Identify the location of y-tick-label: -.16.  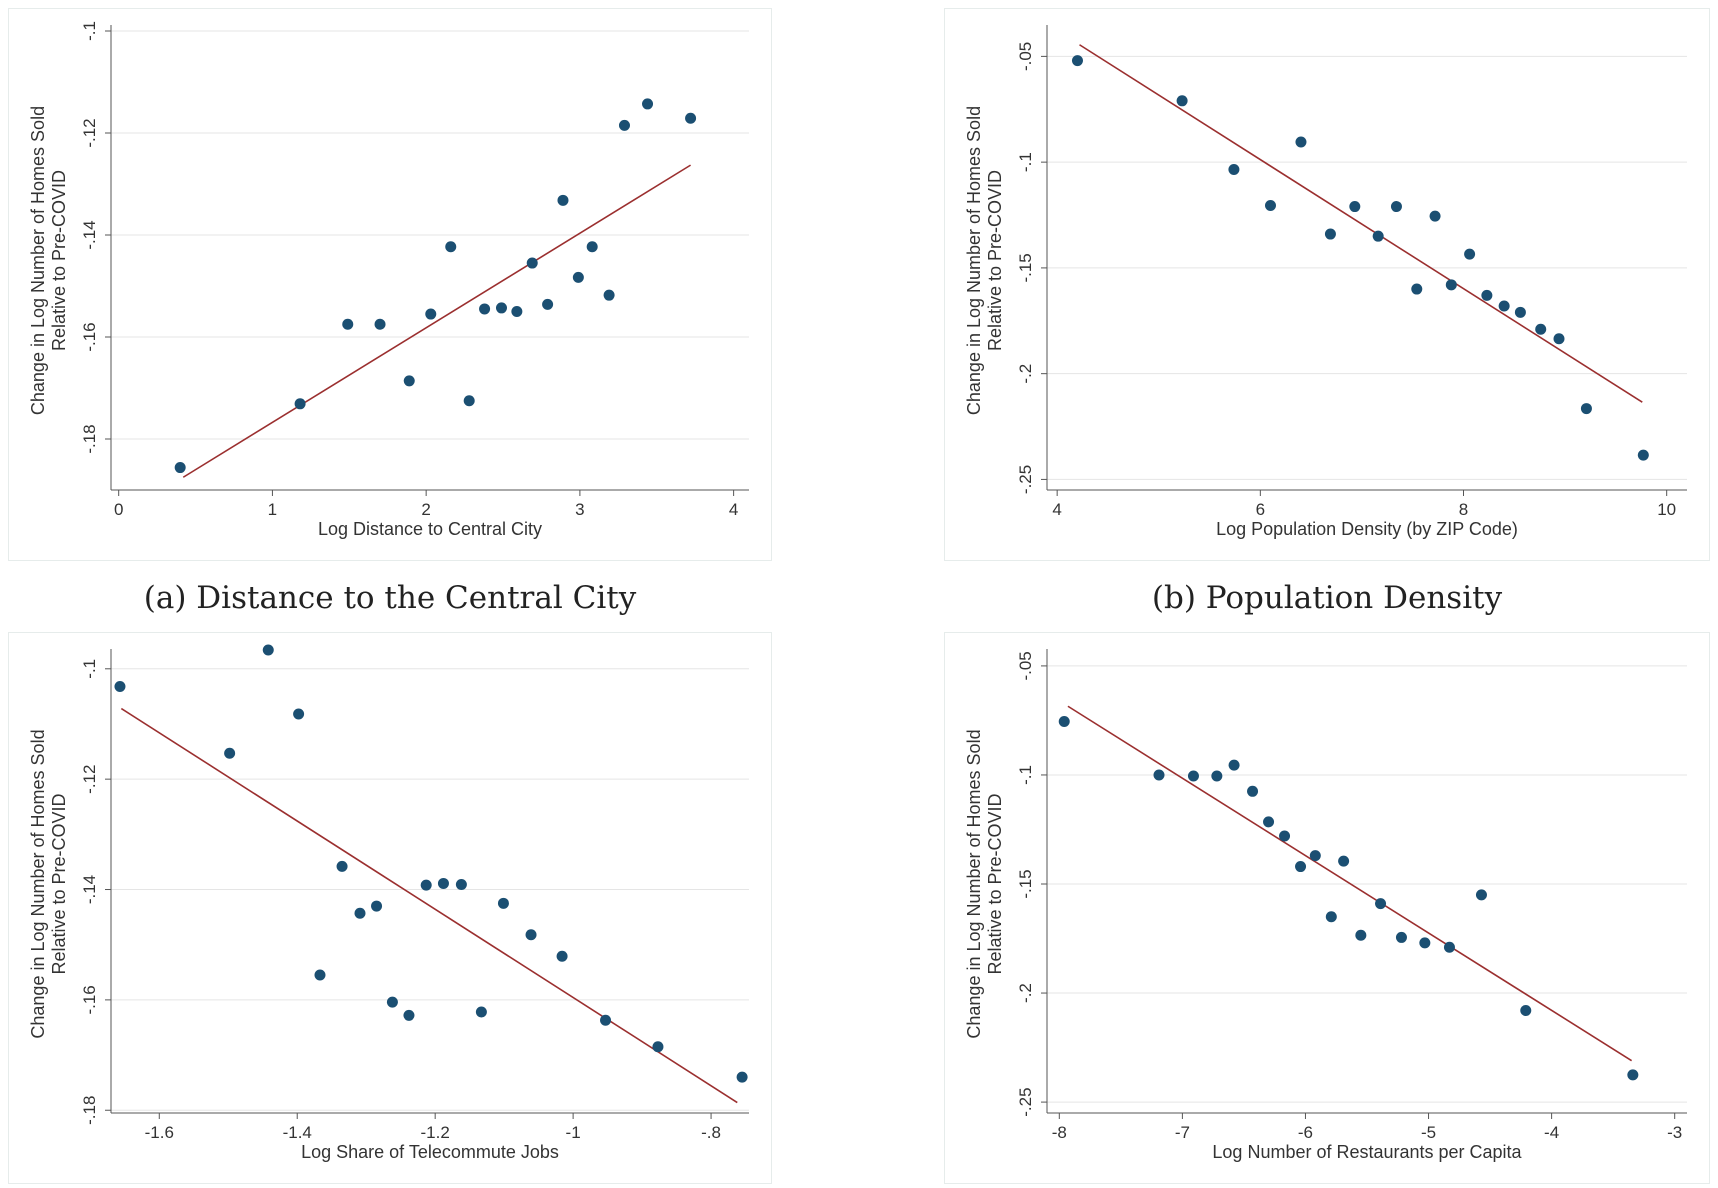
(89, 336).